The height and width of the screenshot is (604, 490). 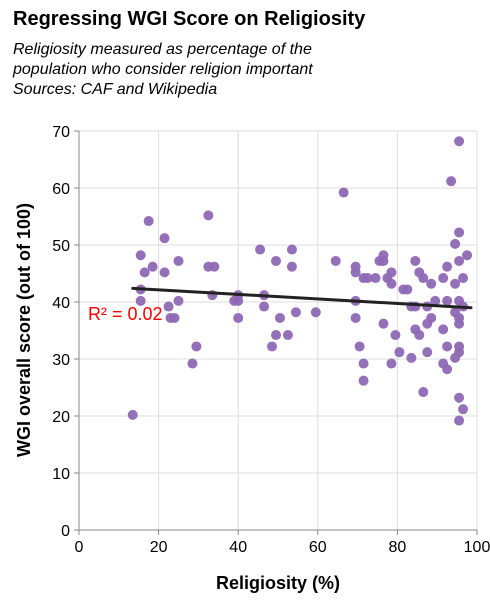 I want to click on subtitle-line-3: Sources: CAF and Wikipedia, so click(x=115, y=89).